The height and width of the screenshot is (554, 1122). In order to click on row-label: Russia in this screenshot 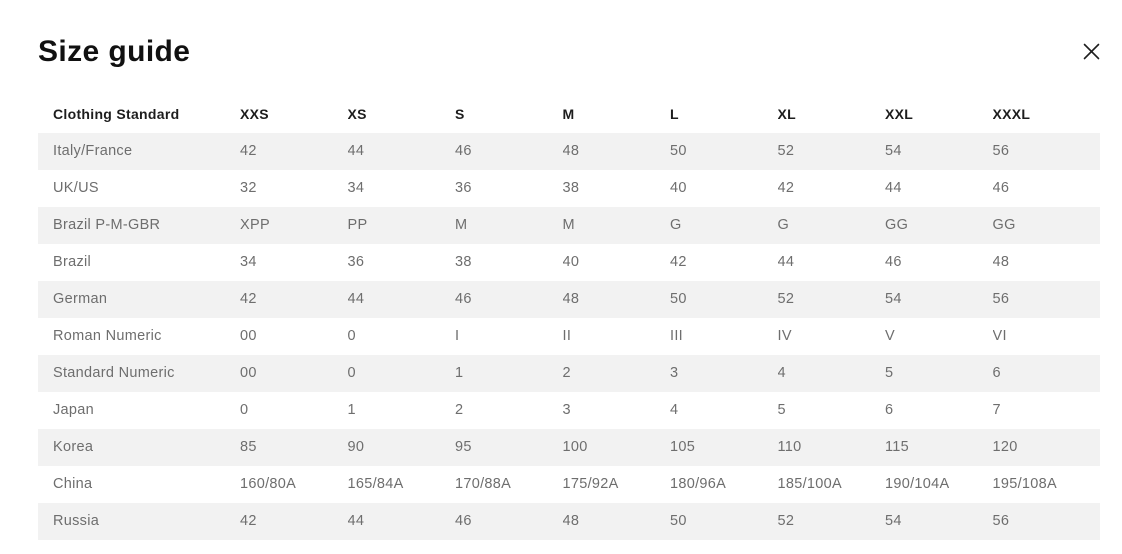, I will do `click(76, 521)`.